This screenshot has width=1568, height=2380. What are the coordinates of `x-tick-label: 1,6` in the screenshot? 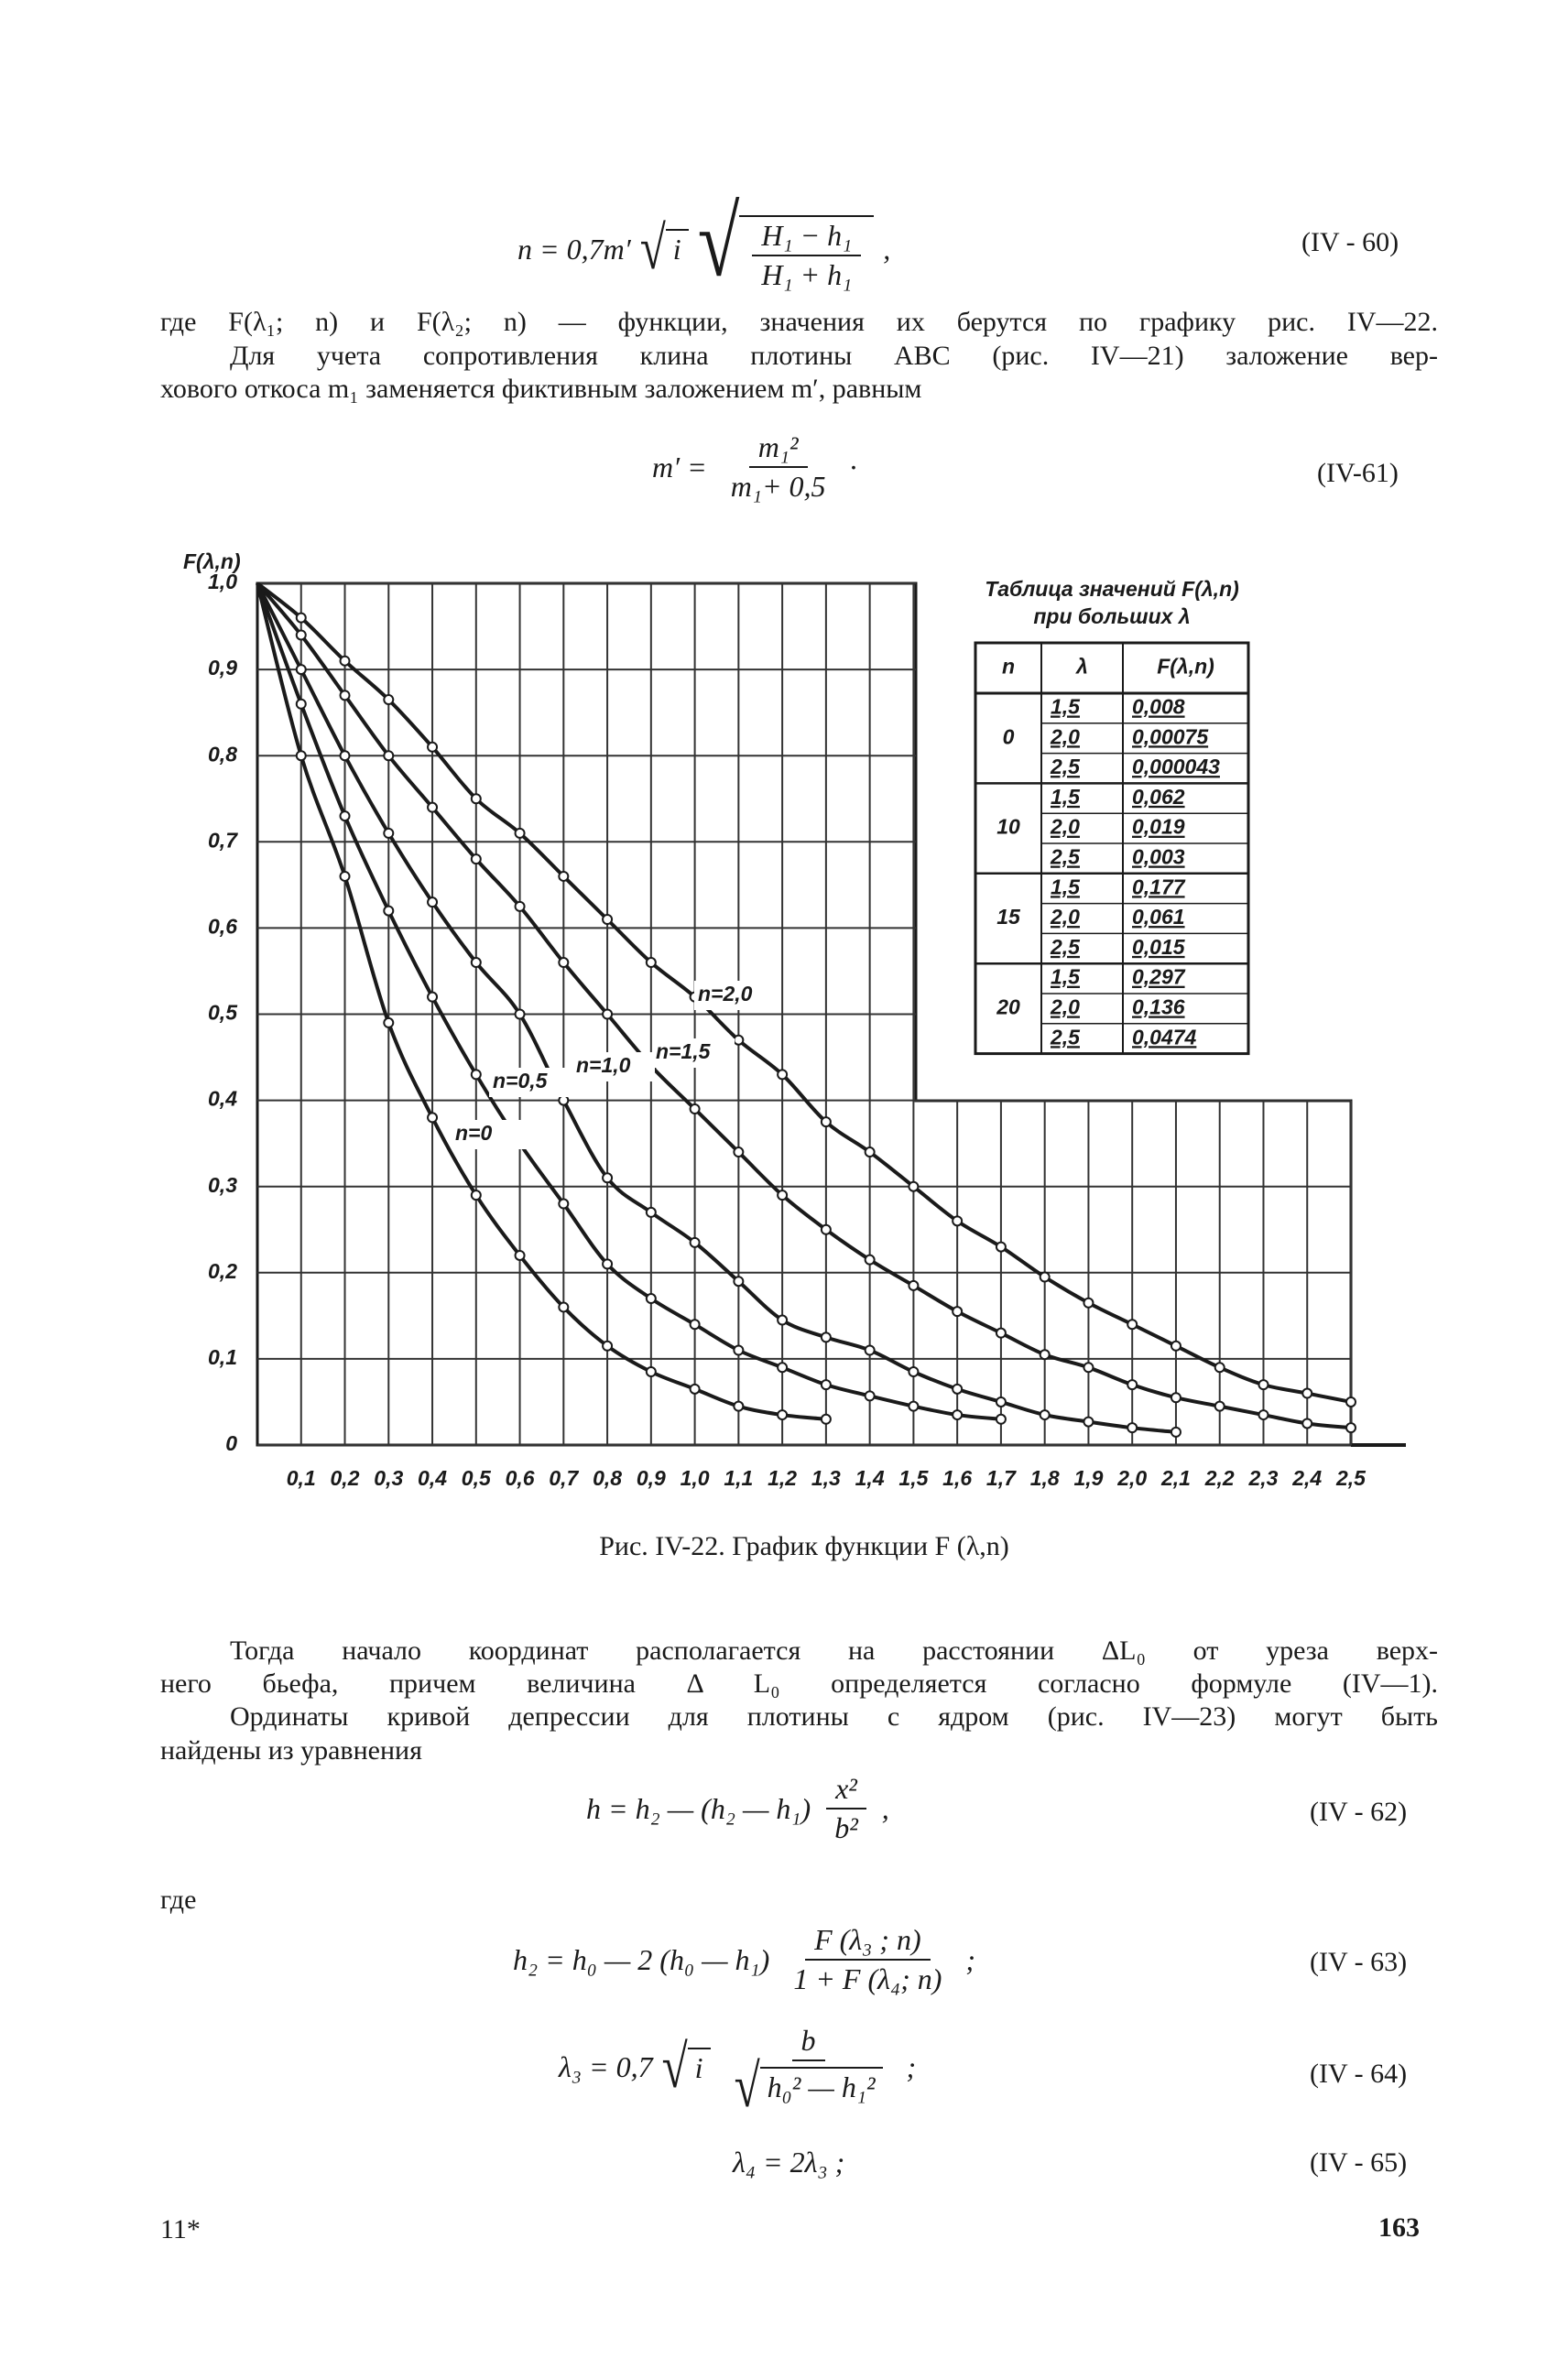 It's located at (957, 1478).